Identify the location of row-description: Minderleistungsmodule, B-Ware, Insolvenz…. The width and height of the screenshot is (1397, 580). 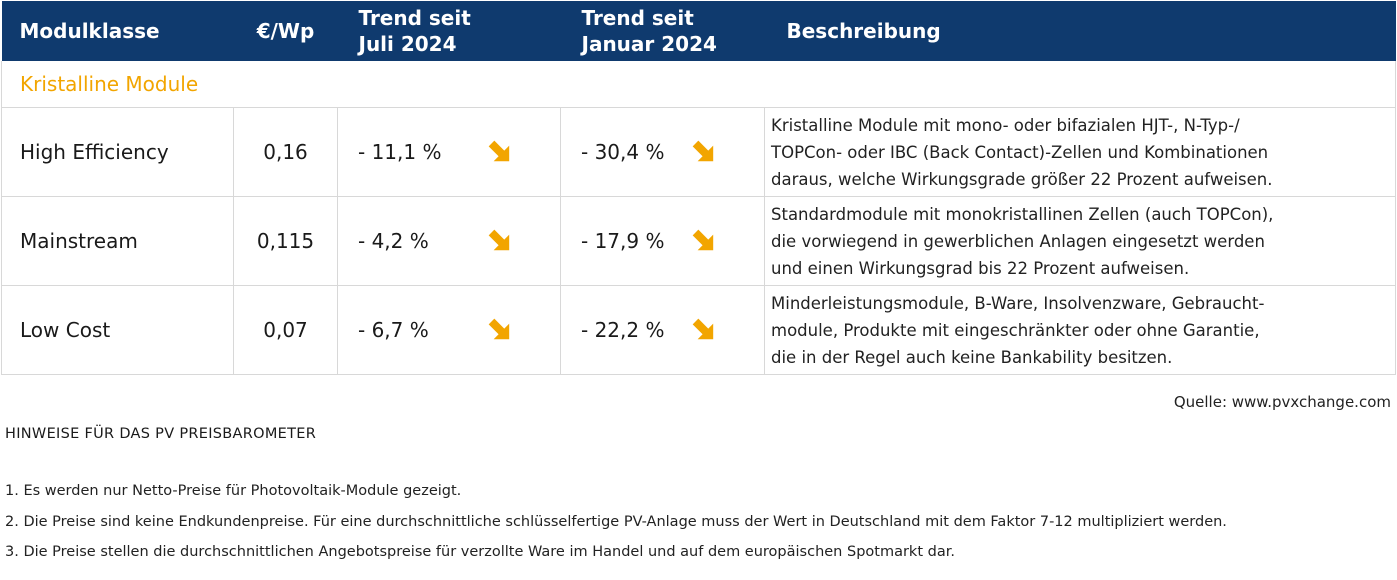
(1080, 330).